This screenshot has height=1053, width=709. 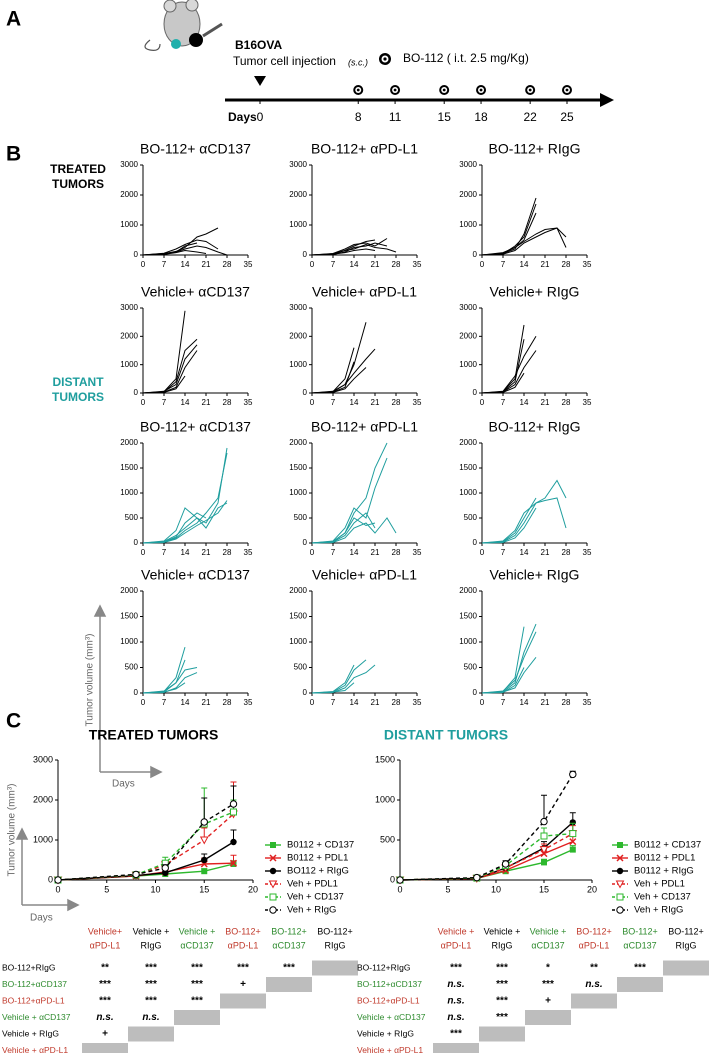 What do you see at coordinates (318, 871) in the screenshot?
I see `legend-label: BO112 + RIgG` at bounding box center [318, 871].